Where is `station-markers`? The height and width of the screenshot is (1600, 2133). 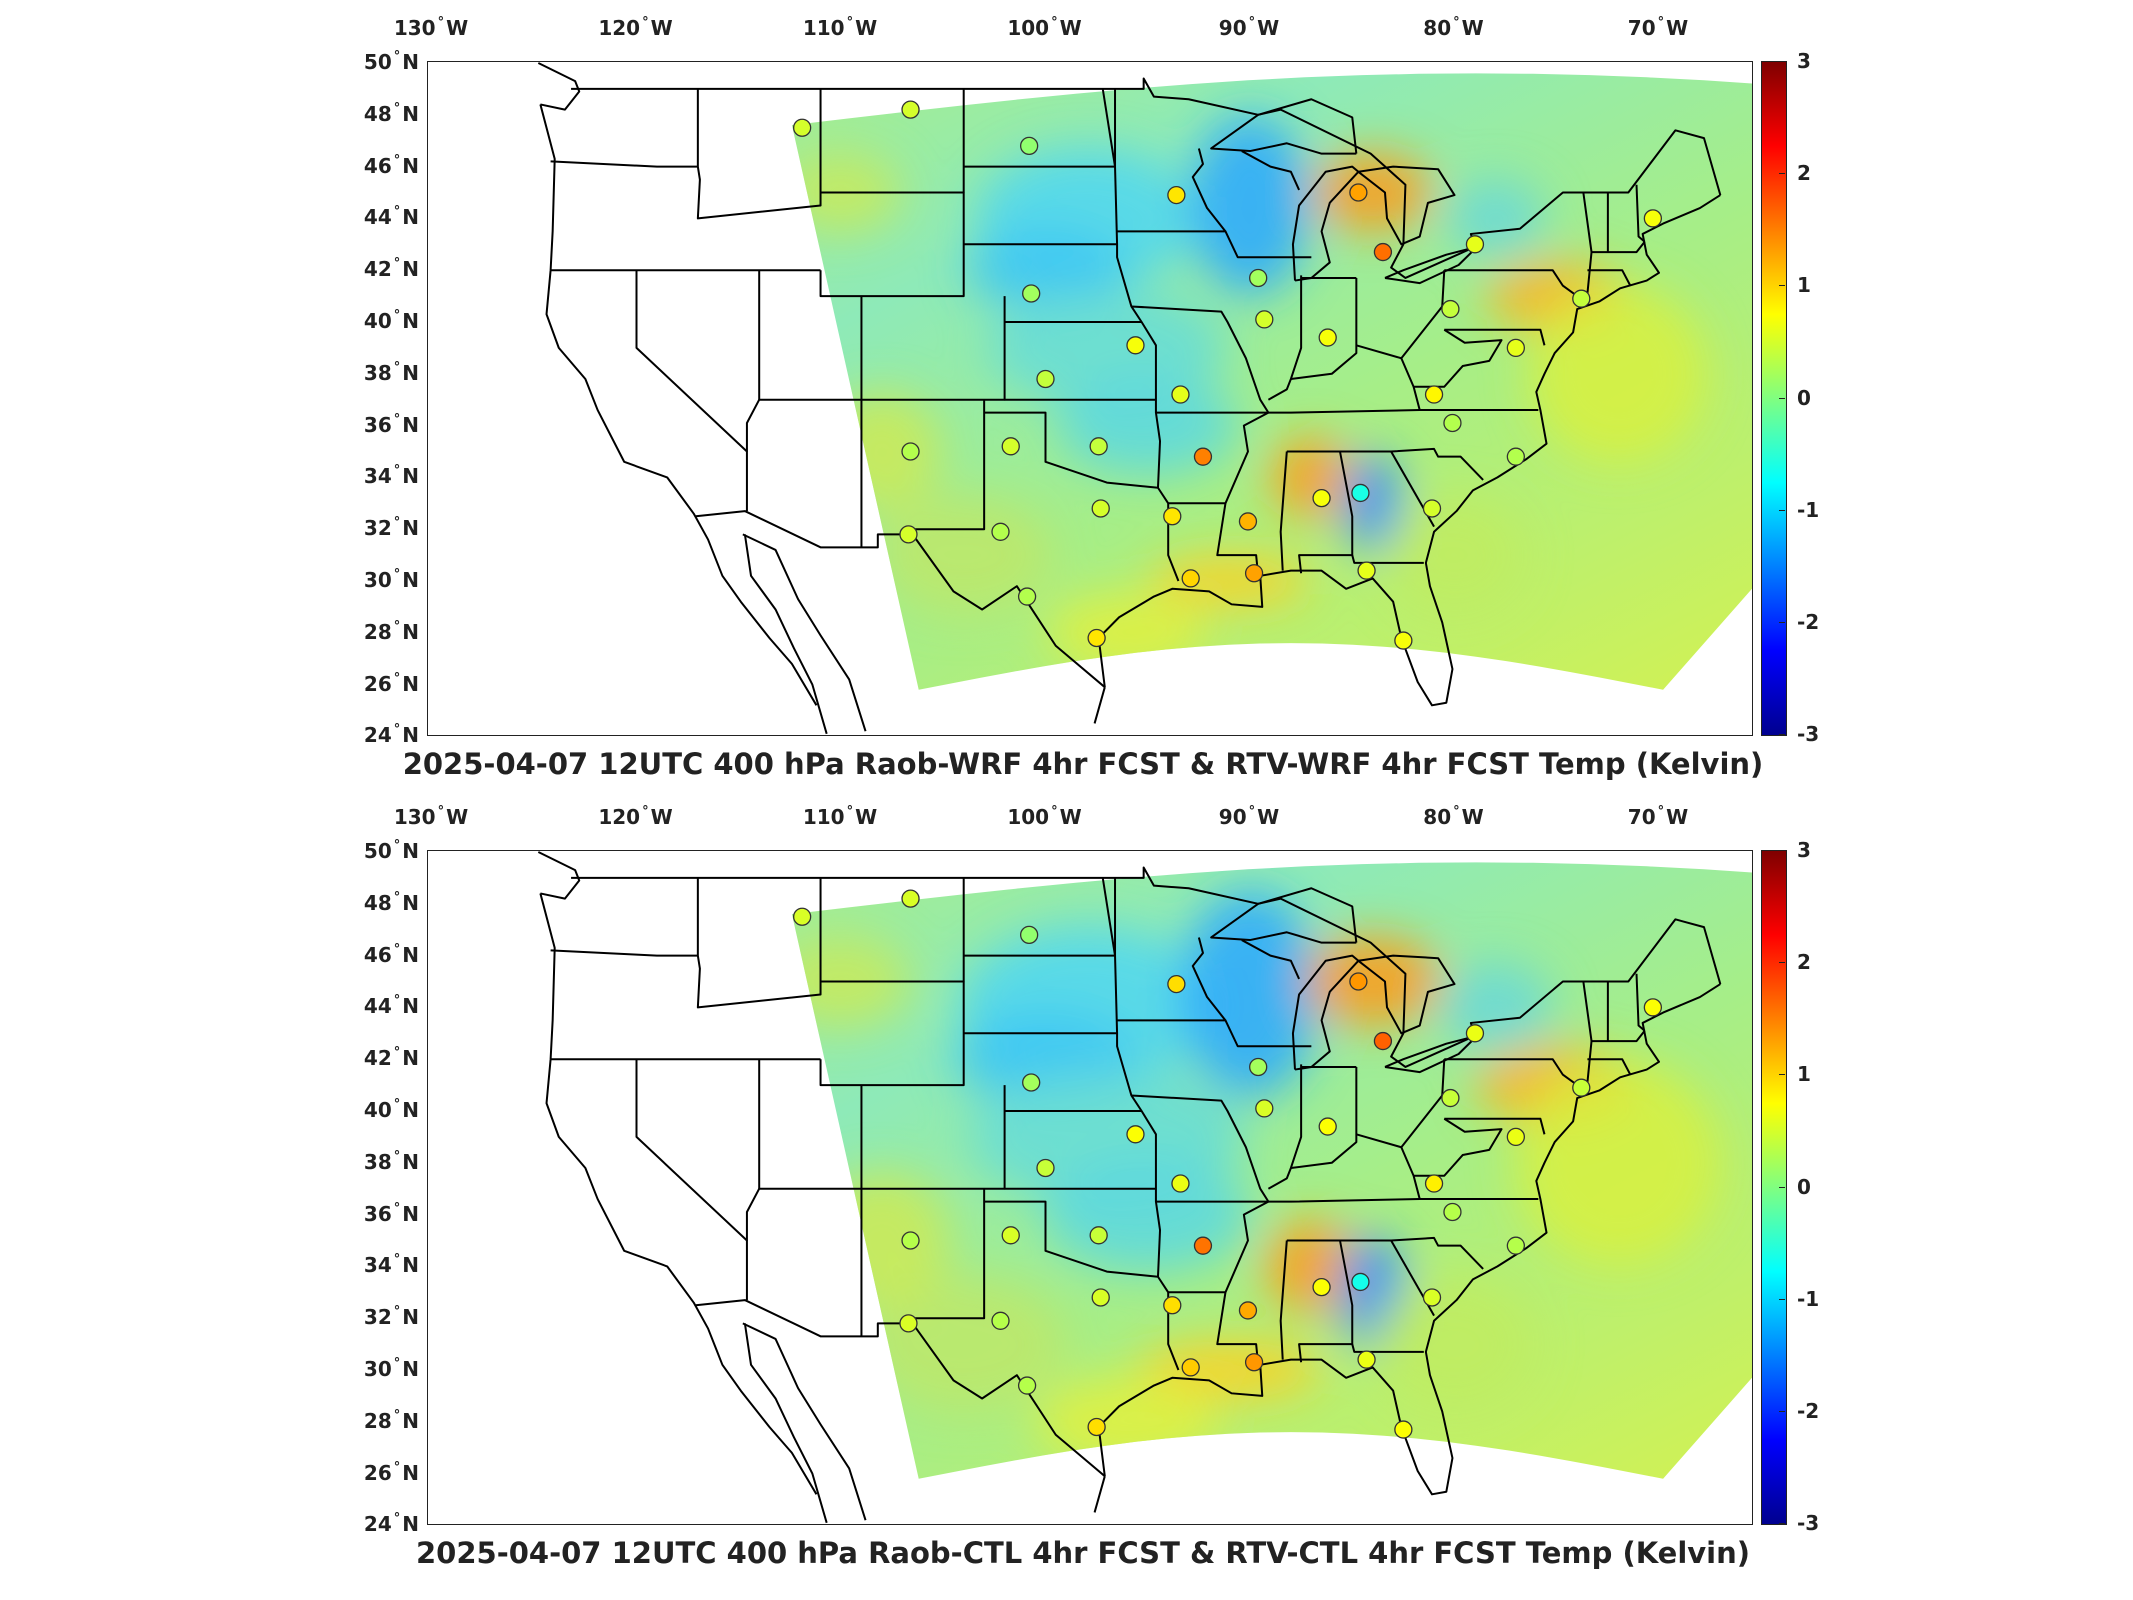
station-markers is located at coordinates (1227, 1164).